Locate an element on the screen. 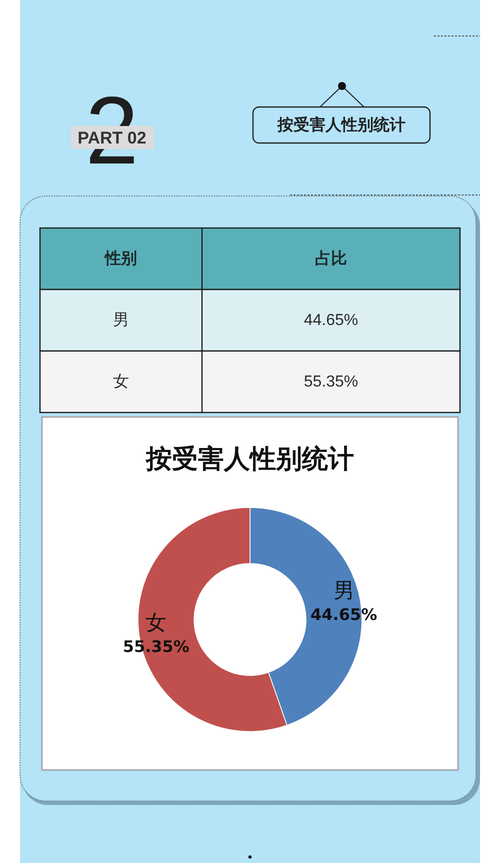 Image resolution: width=500 pixels, height=863 pixels. text: 性别 is located at coordinates (120, 258).